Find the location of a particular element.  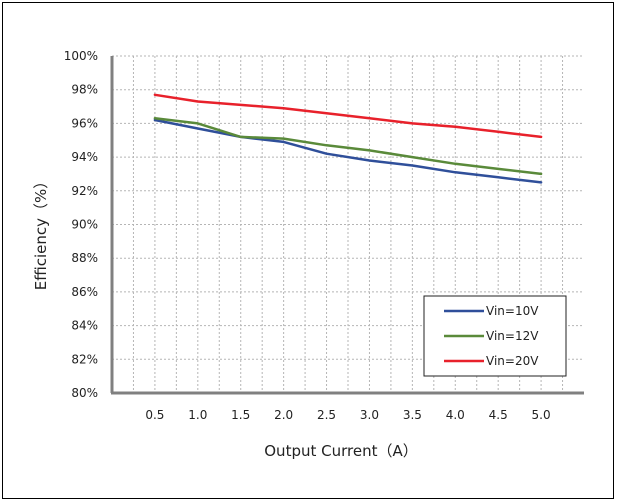

legend-label: Vin=10V is located at coordinates (512, 311).